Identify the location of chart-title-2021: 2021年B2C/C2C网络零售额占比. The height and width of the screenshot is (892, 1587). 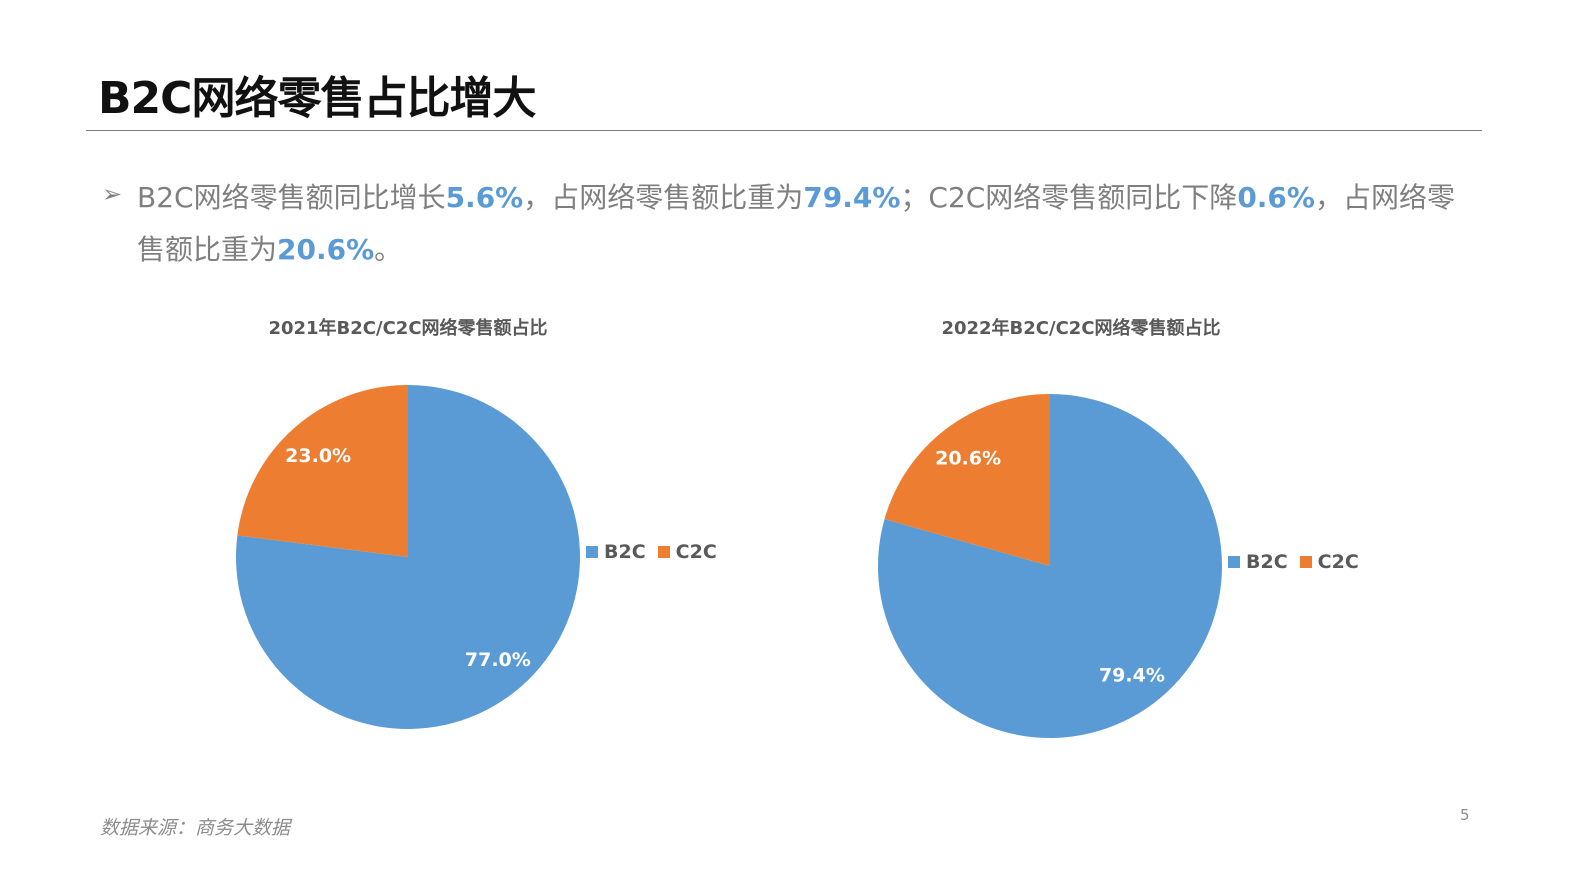
(408, 328).